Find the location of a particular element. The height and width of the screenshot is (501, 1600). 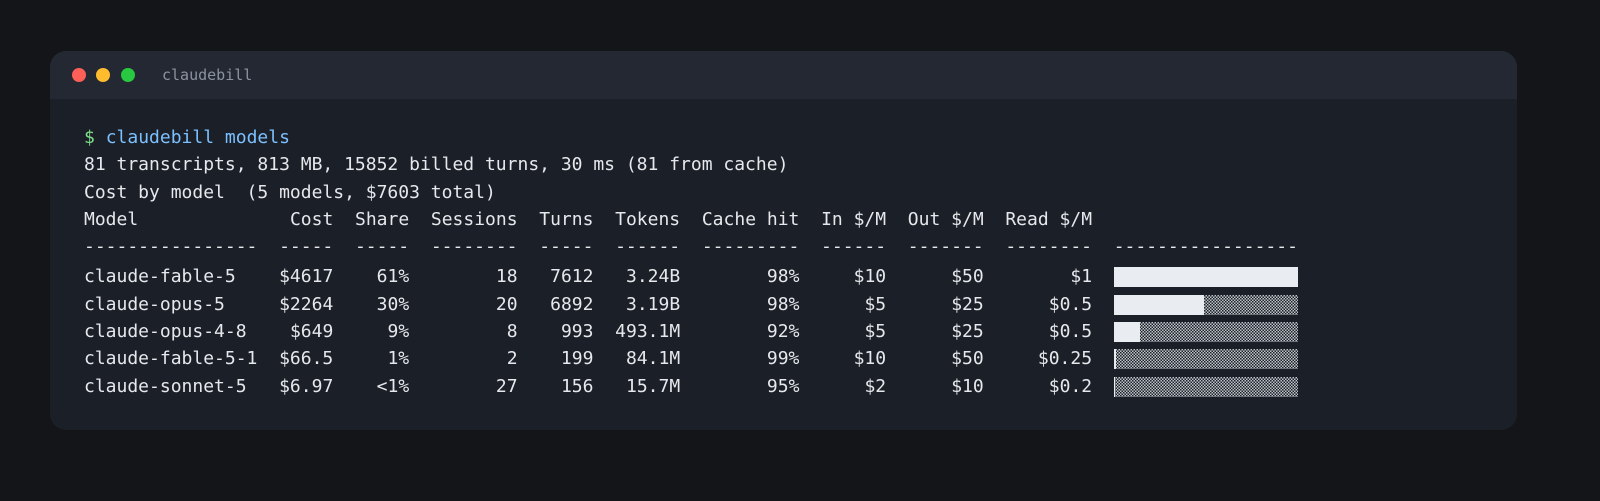

title-bar: claudebill is located at coordinates (783, 75).